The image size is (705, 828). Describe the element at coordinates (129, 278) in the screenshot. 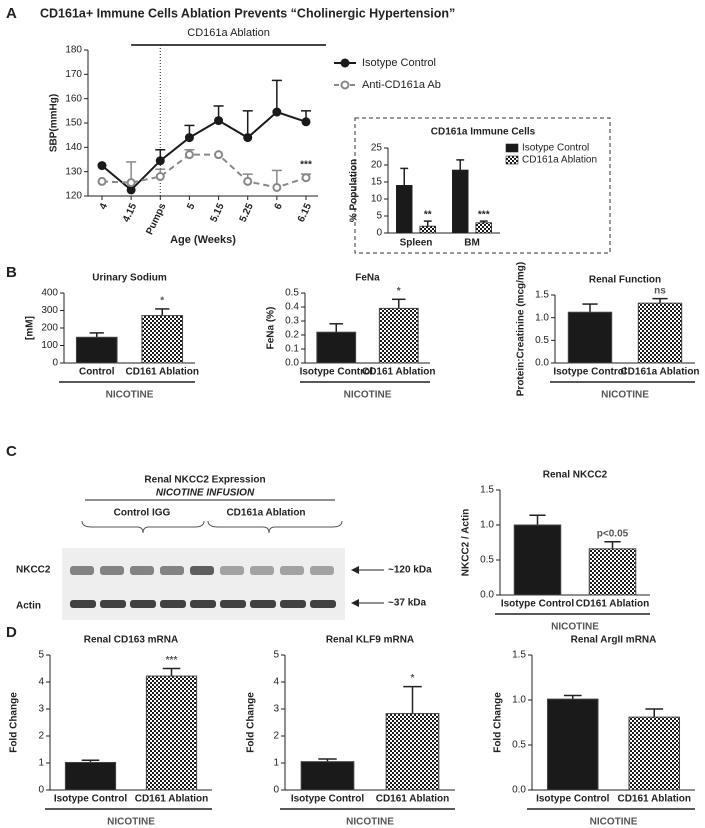

I see `chart-title: Urinary Sodium` at that location.